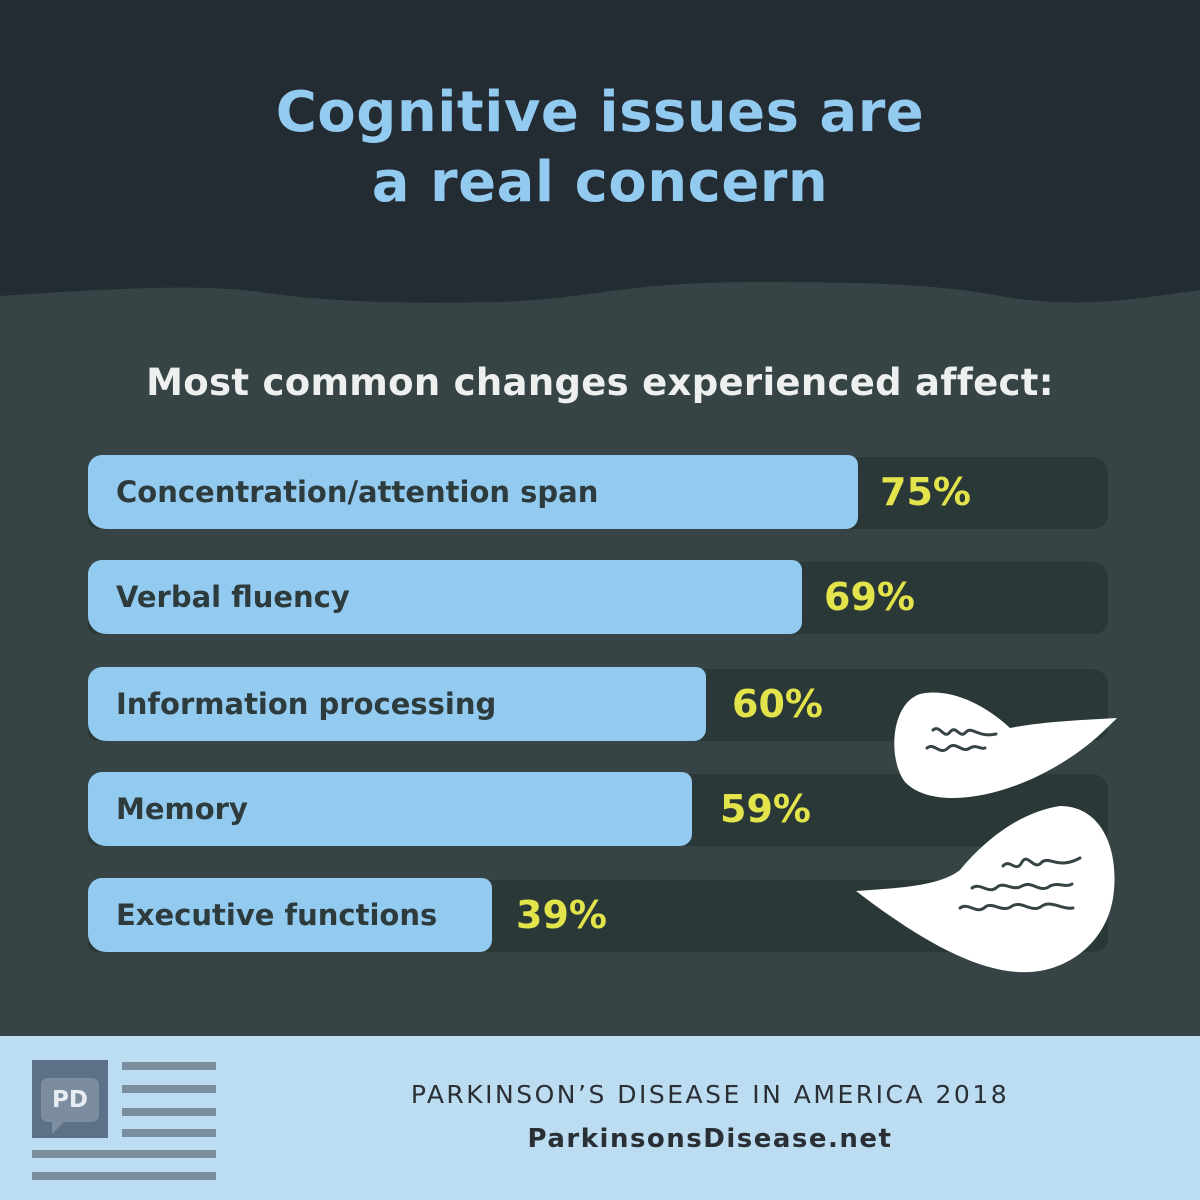 The width and height of the screenshot is (1200, 1200). Describe the element at coordinates (600, 382) in the screenshot. I see `chart-subtitle: Most common changes experienced affect:` at that location.